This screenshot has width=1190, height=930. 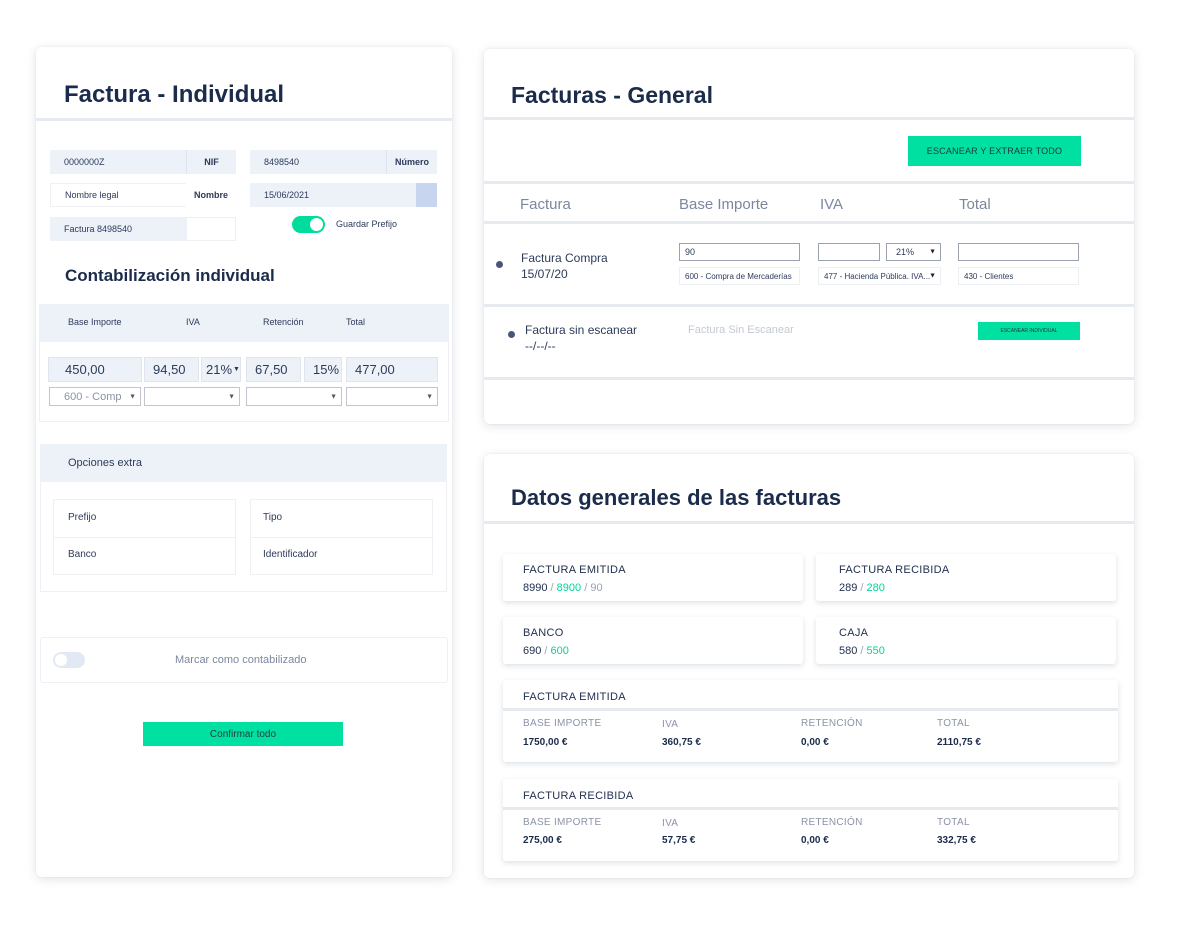 What do you see at coordinates (741, 330) in the screenshot?
I see `row2-placeholder: Factura Sin Escanear` at bounding box center [741, 330].